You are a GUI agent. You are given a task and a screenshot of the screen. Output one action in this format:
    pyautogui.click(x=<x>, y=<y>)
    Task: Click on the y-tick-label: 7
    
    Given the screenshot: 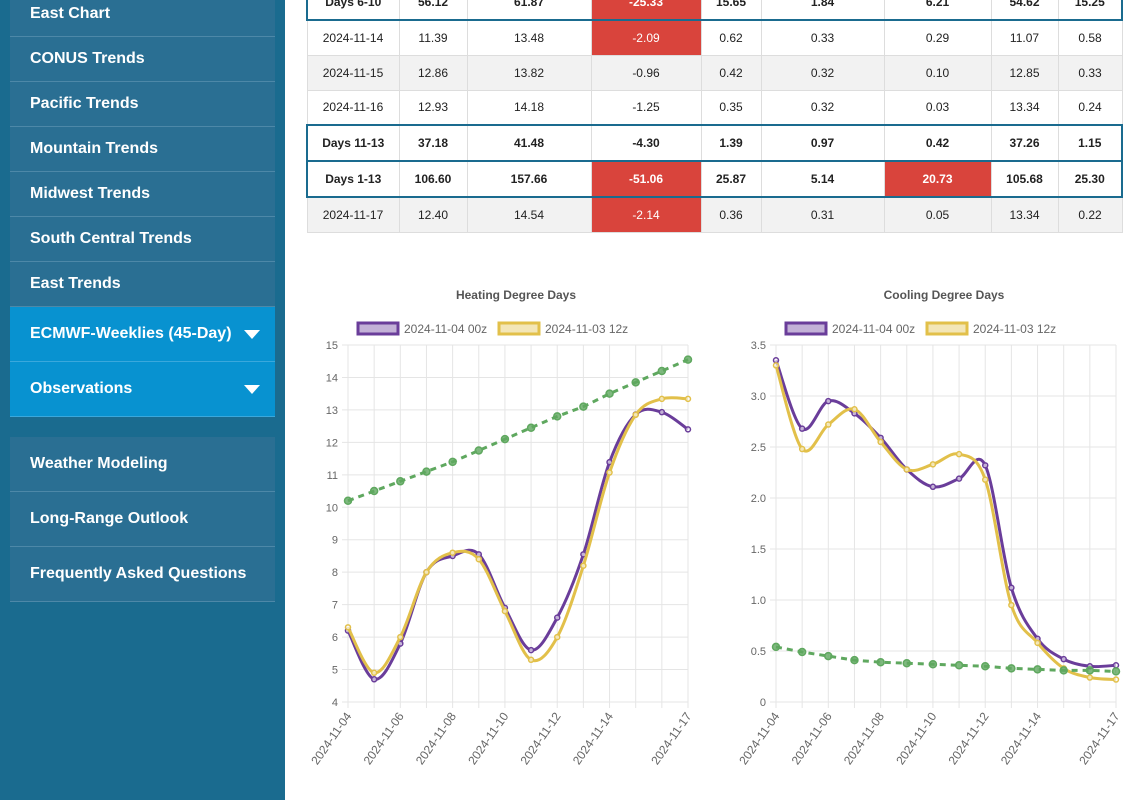 What is the action you would take?
    pyautogui.click(x=335, y=606)
    